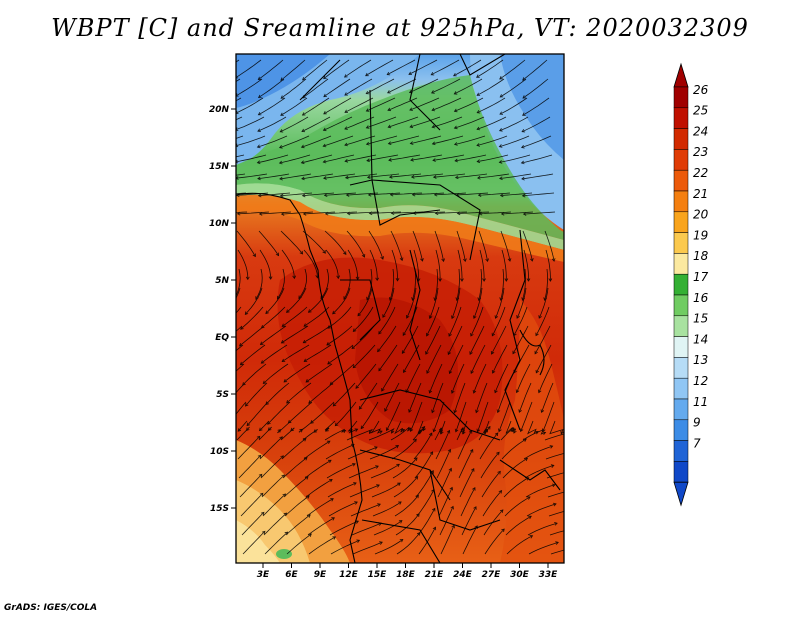  What do you see at coordinates (219, 509) in the screenshot?
I see `lat-tick-label: 15S` at bounding box center [219, 509].